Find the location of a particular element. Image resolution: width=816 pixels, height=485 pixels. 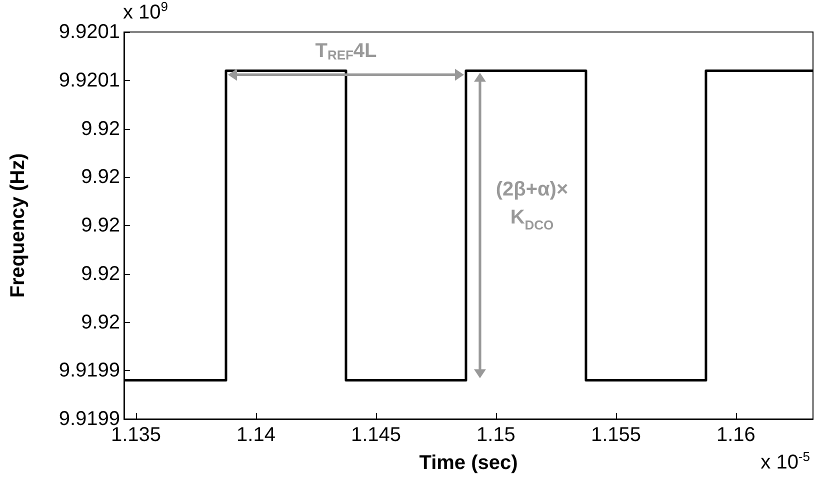

x-tick-label: 1.14 is located at coordinates (256, 435).